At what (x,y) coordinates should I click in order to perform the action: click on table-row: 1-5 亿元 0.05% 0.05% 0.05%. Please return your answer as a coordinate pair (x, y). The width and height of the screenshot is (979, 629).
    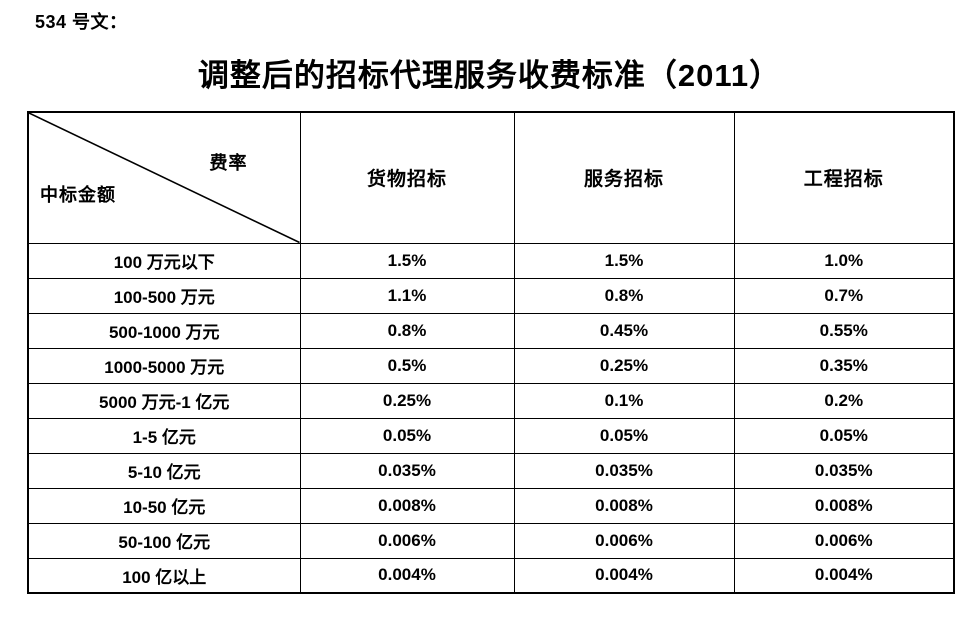
    Looking at the image, I should click on (491, 435).